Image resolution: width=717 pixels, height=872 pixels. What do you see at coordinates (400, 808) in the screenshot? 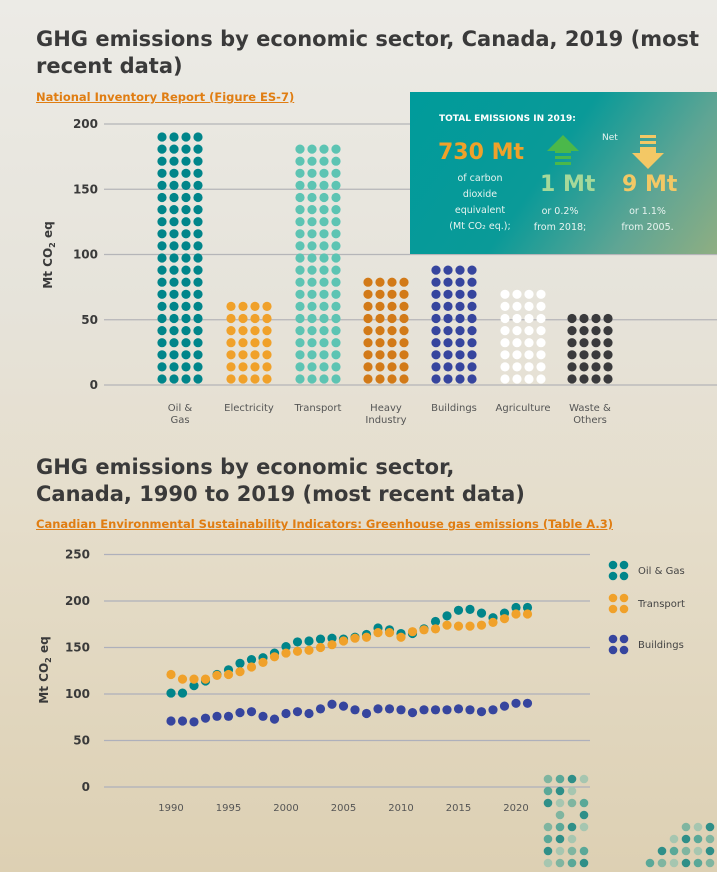
I see `x-tick-label: 2010` at bounding box center [400, 808].